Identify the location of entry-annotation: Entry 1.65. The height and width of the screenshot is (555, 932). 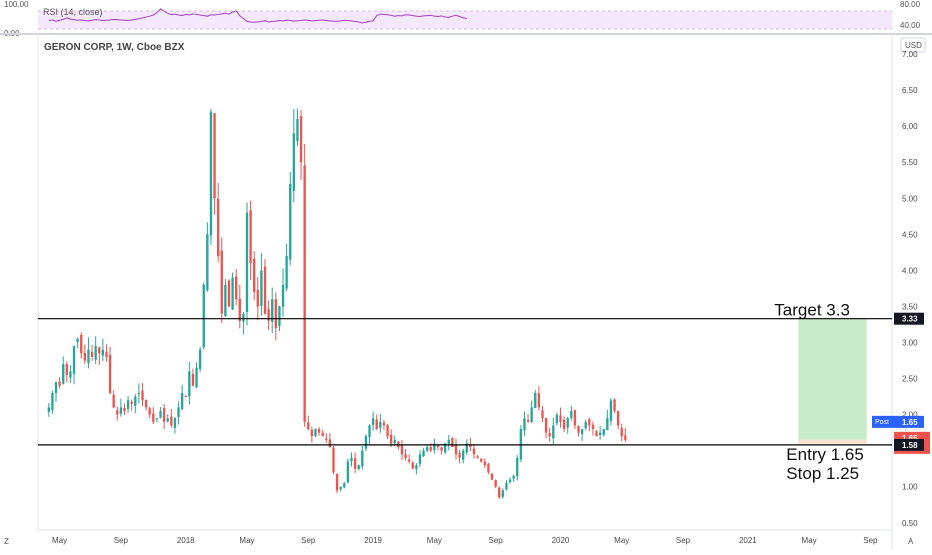
(825, 454).